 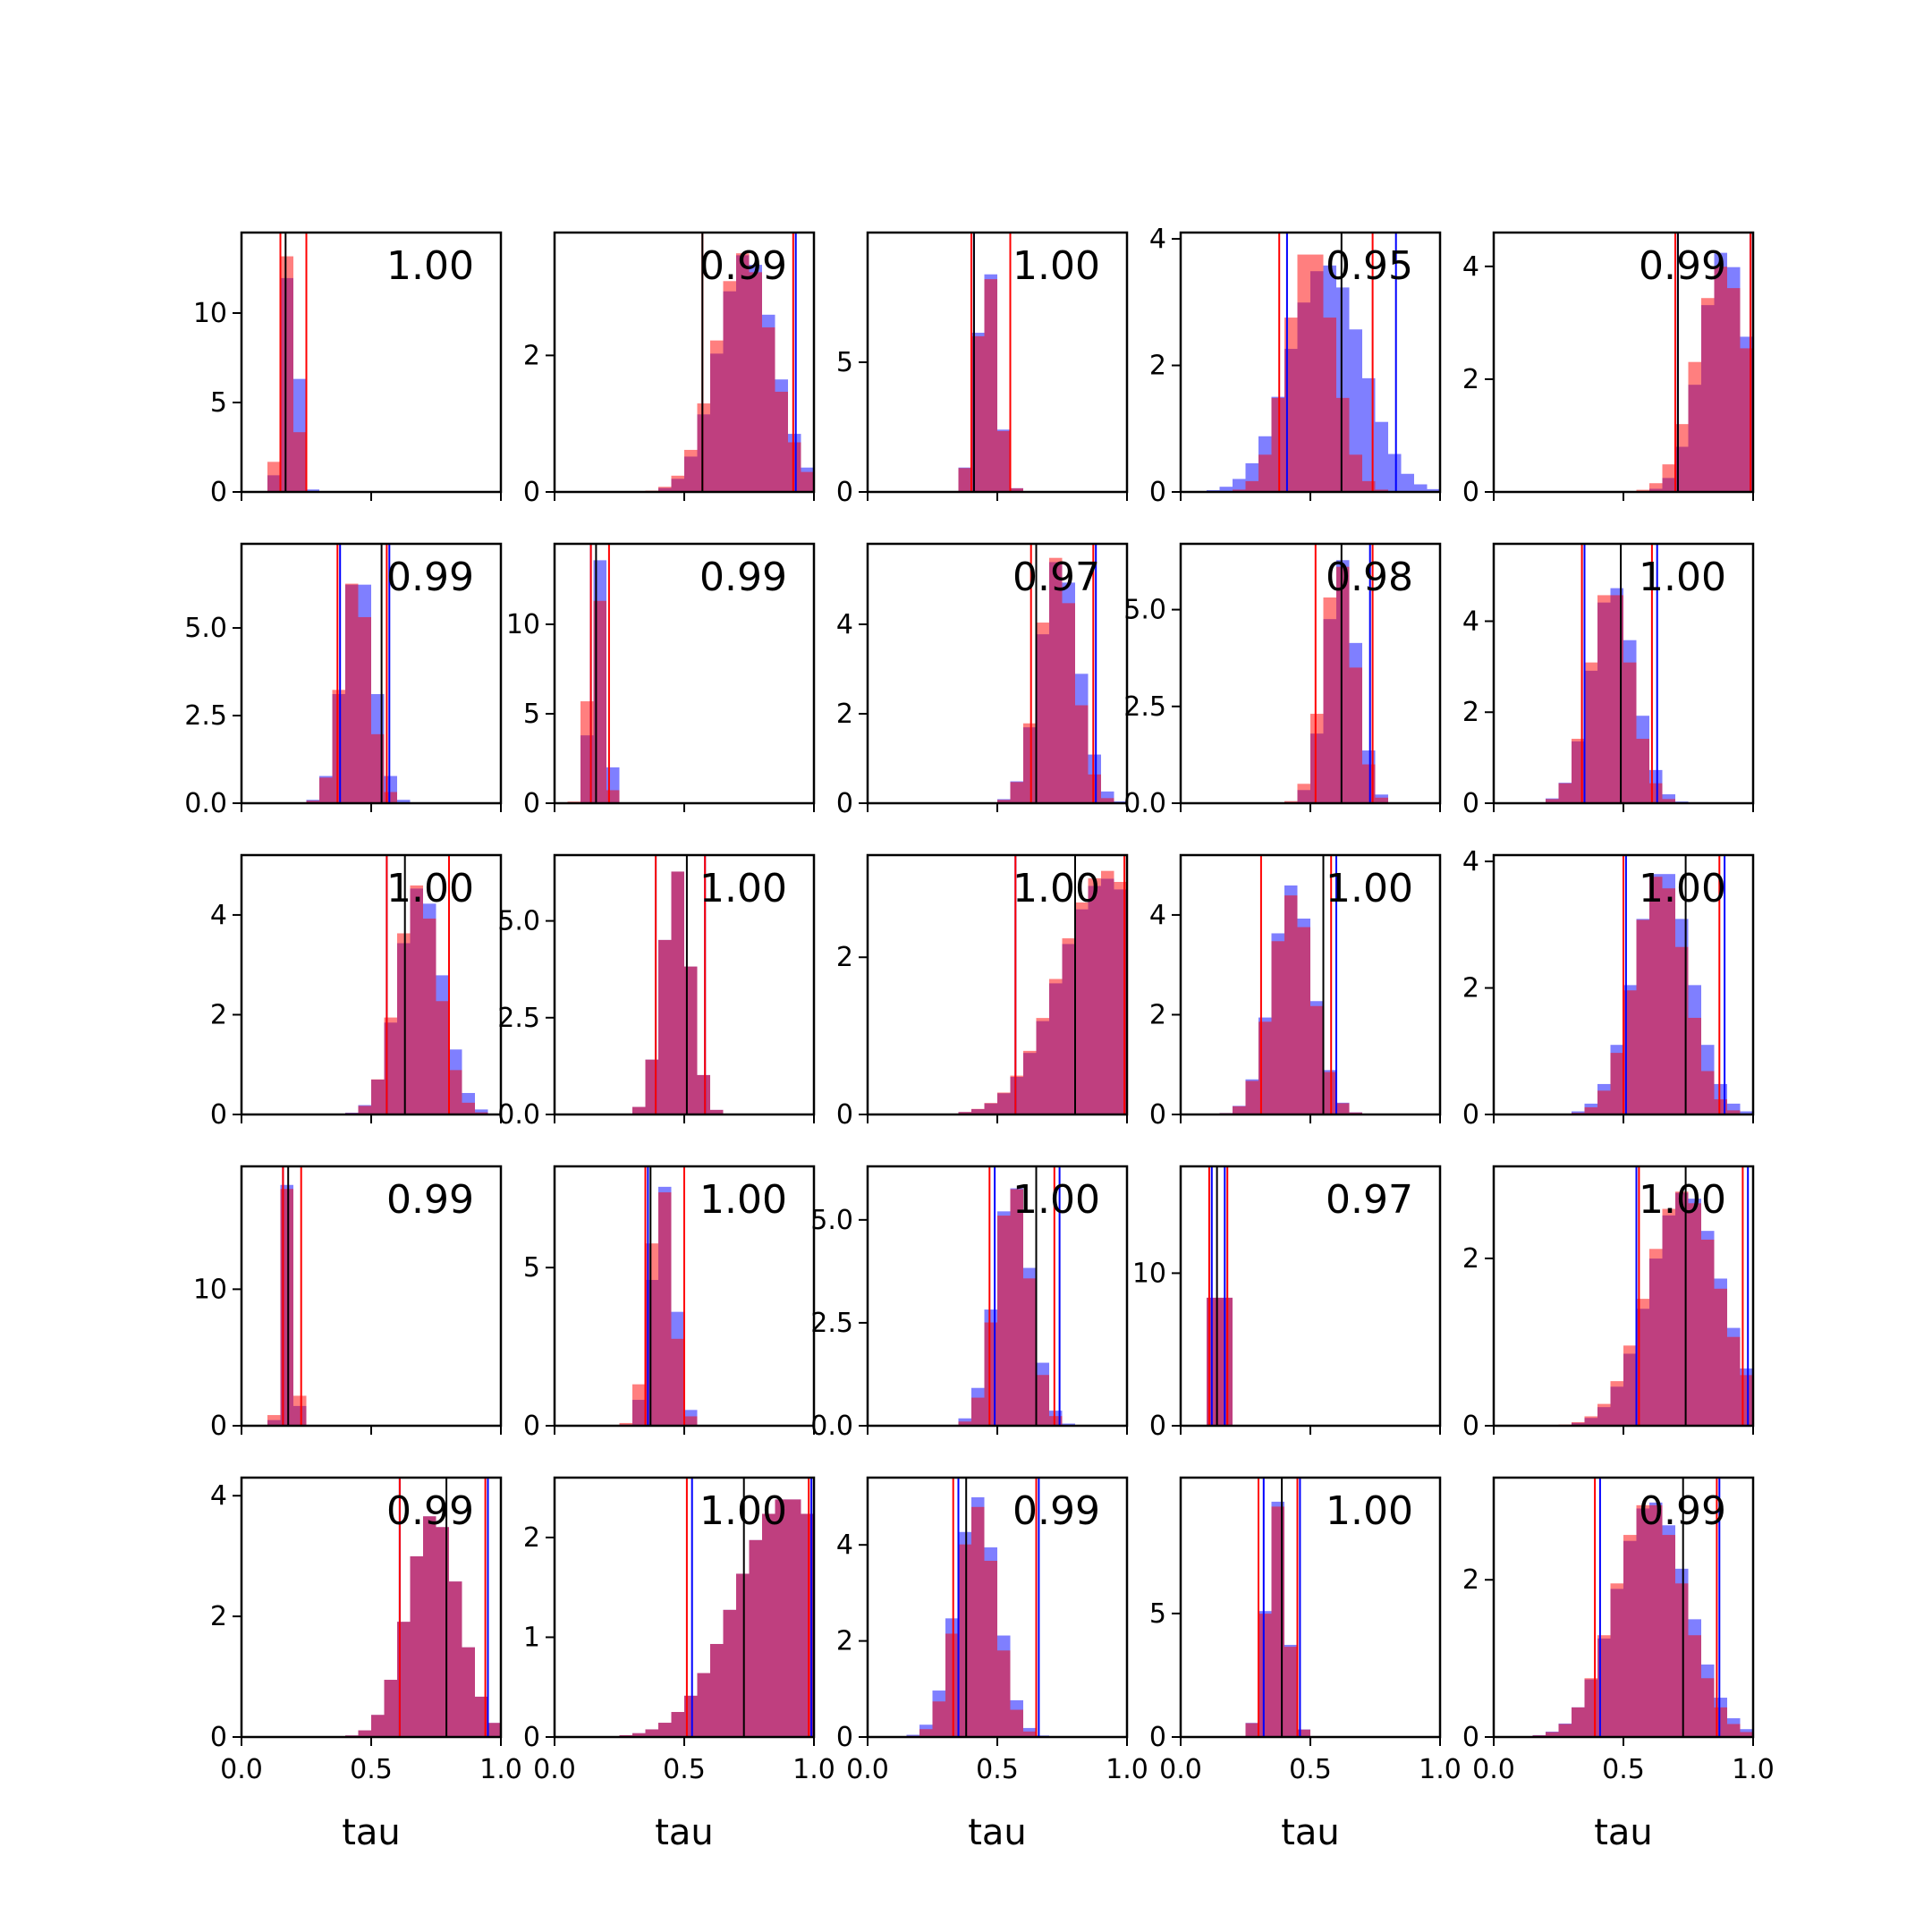 I want to click on subplot-2-5: 0 2 4 1.00, so click(x=1608, y=680).